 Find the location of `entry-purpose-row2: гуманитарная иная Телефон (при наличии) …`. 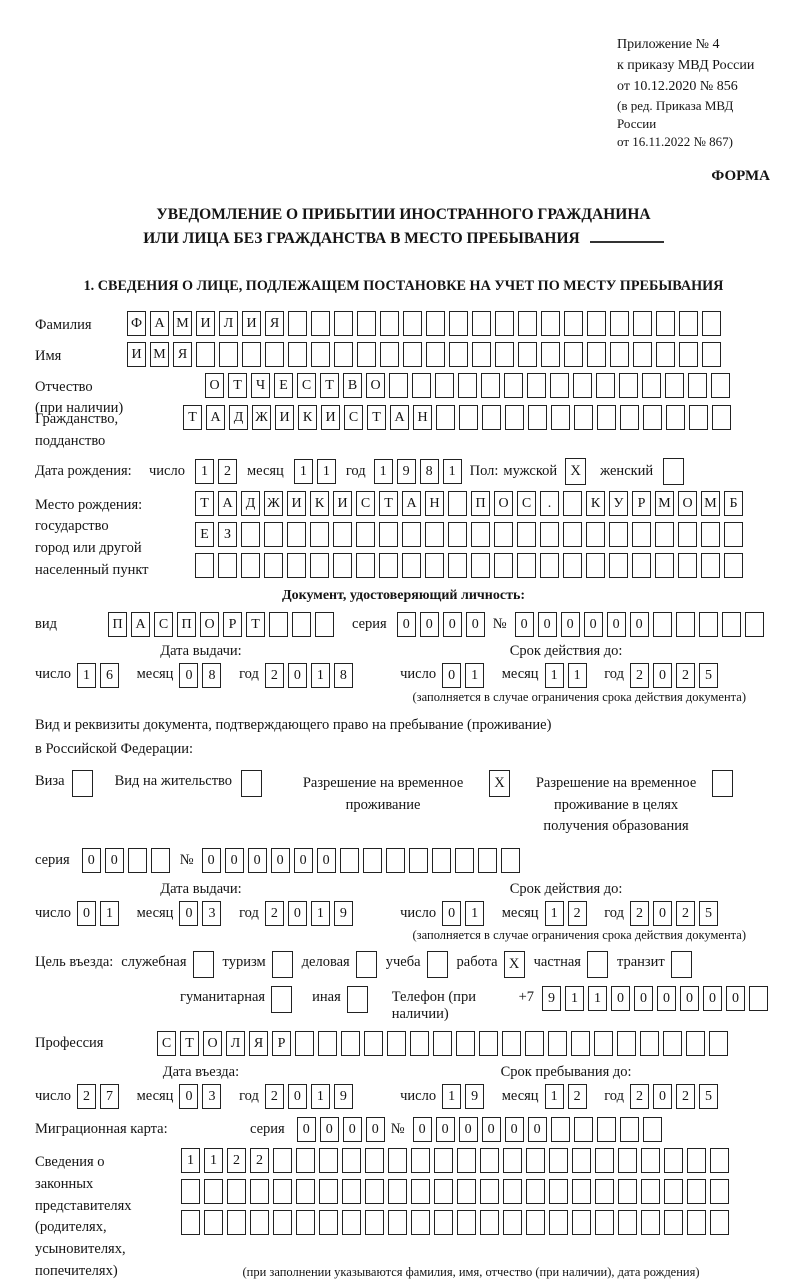

entry-purpose-row2: гуманитарная иная Телефон (при наличии) … is located at coordinates (476, 1004).